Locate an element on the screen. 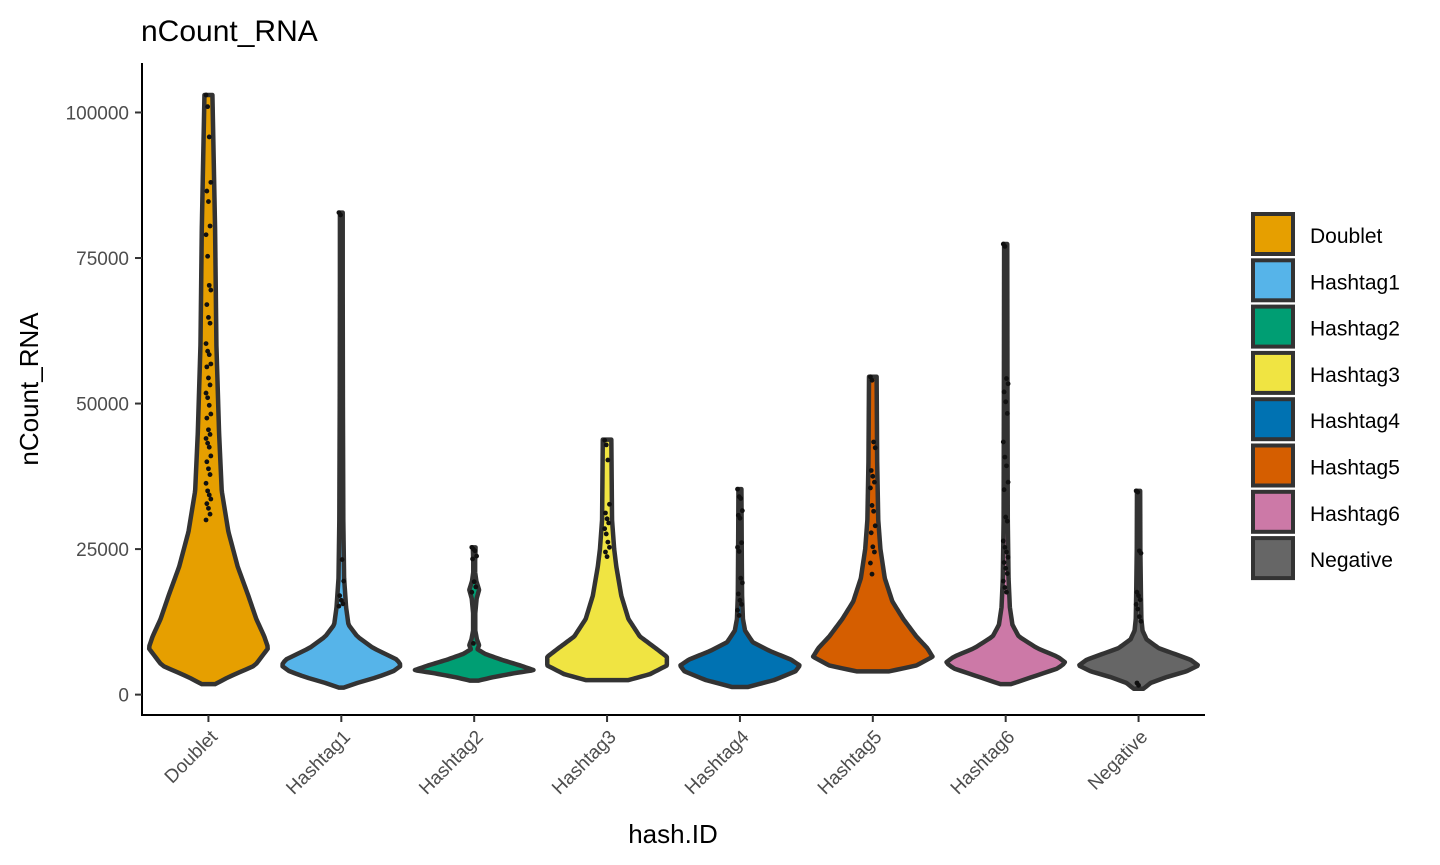 The image size is (1440, 865). y-tick-label: 25000 is located at coordinates (102, 550).